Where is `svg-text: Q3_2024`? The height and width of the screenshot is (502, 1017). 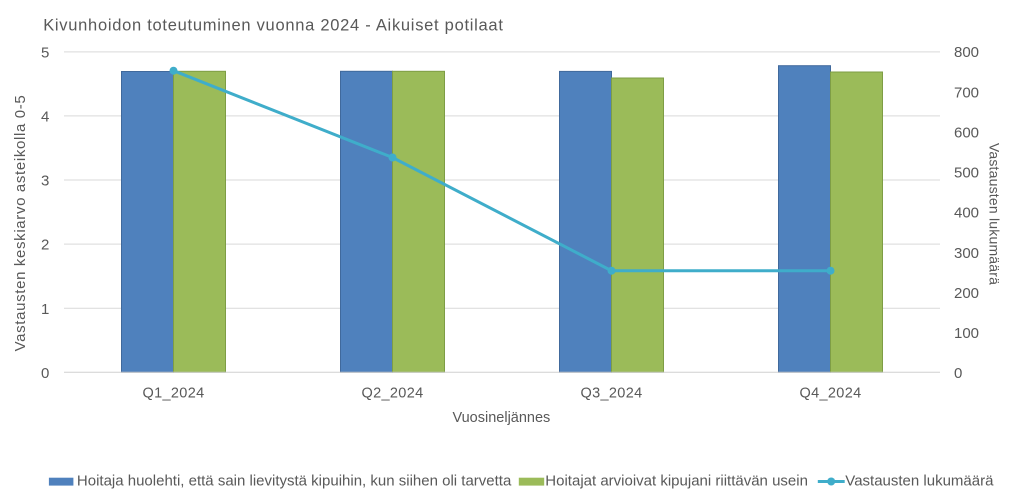
svg-text: Q3_2024 is located at coordinates (611, 393).